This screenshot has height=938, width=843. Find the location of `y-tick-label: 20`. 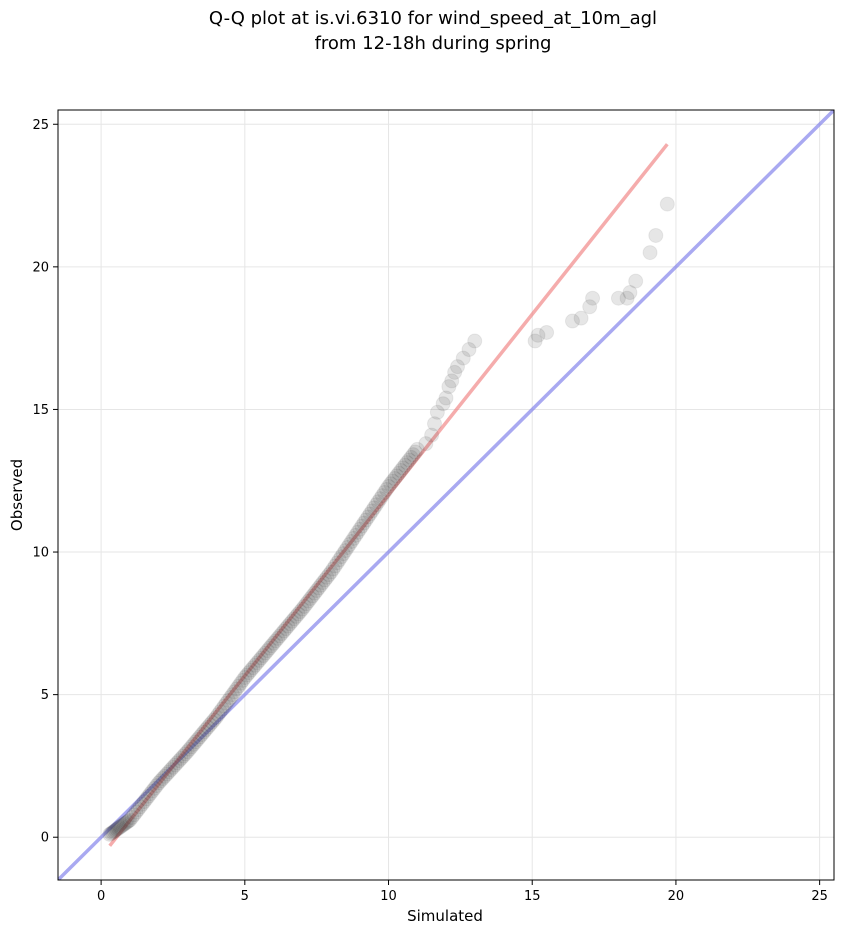

y-tick-label: 20 is located at coordinates (40, 267).